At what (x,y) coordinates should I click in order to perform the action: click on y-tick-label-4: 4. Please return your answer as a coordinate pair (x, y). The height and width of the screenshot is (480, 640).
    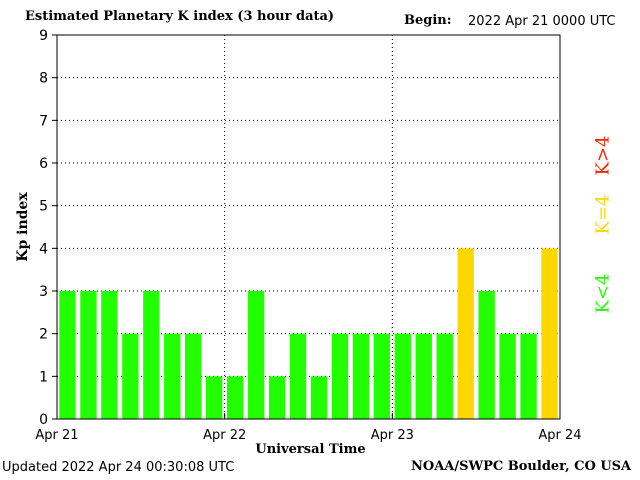
    Looking at the image, I should click on (43, 249).